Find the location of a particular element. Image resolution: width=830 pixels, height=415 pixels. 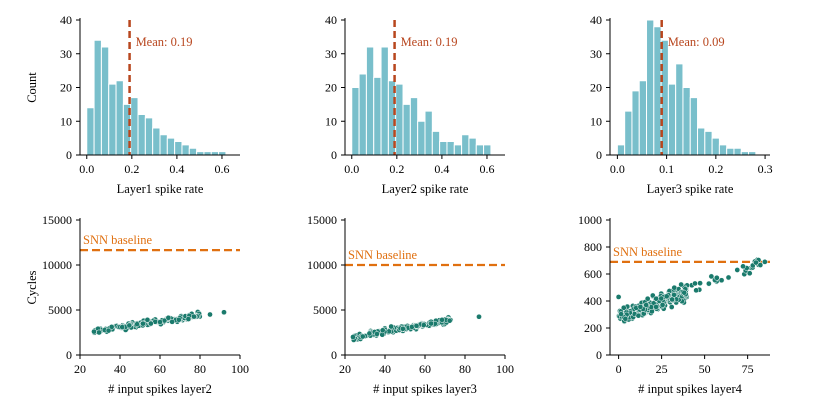

x-tick-label: 0.4 is located at coordinates (176, 169).